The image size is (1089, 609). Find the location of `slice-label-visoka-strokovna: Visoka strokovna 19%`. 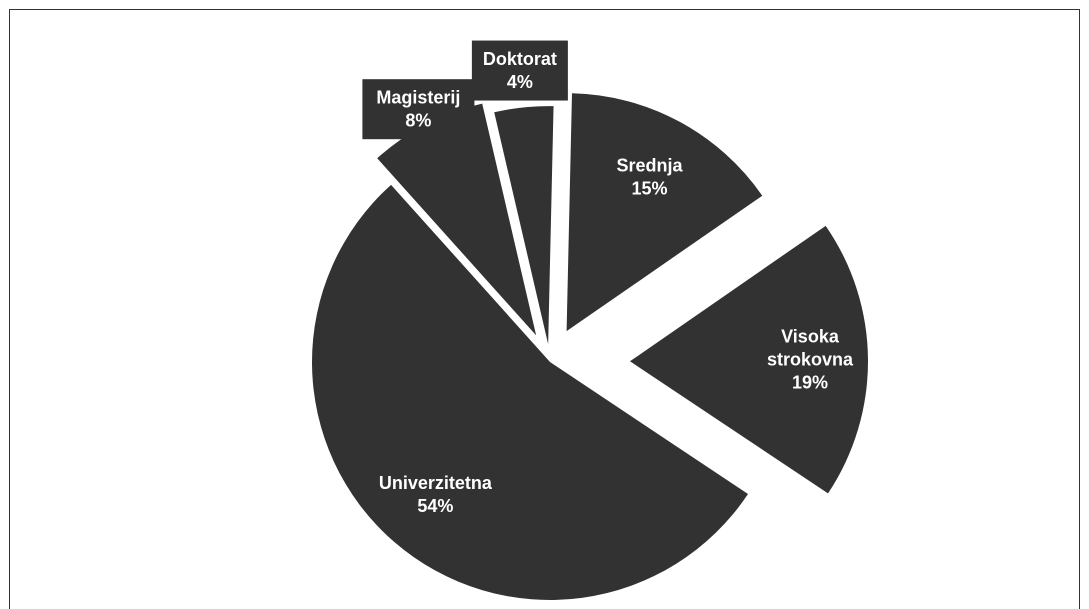

slice-label-visoka-strokovna: Visoka strokovna 19% is located at coordinates (810, 360).